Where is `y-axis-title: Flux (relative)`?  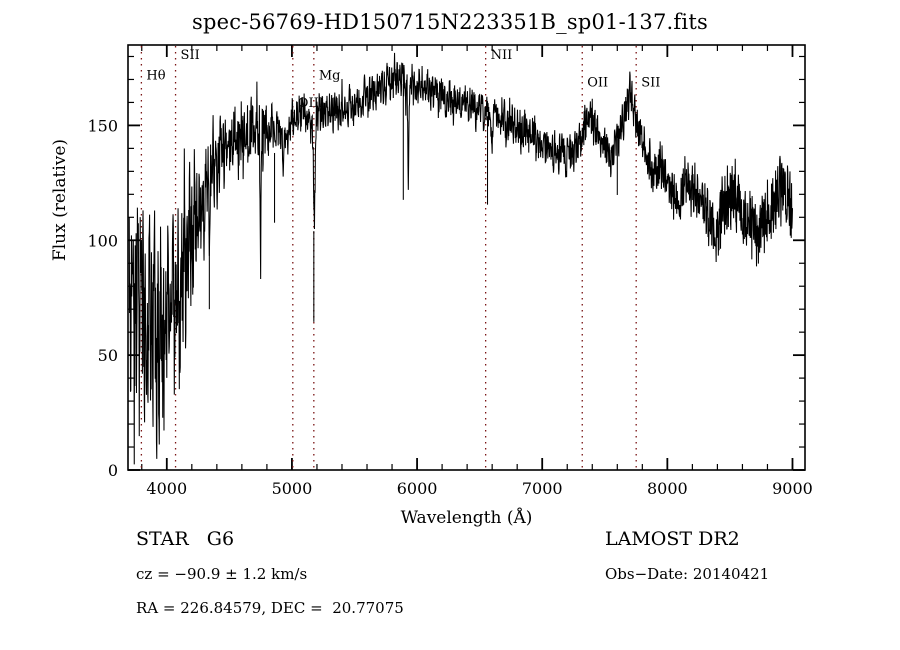
y-axis-title: Flux (relative) is located at coordinates (60, 200).